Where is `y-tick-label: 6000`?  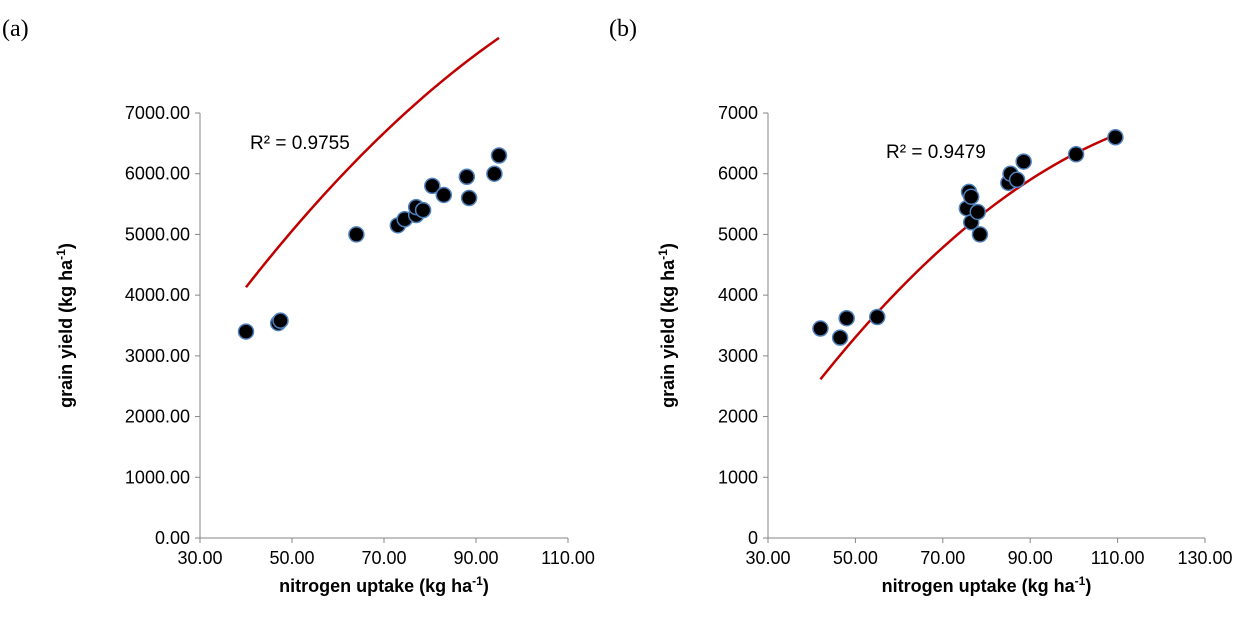 y-tick-label: 6000 is located at coordinates (738, 174).